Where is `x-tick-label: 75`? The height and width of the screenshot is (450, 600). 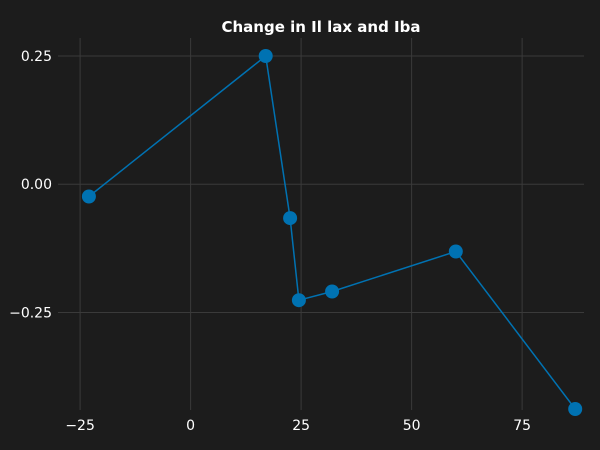
x-tick-label: 75 is located at coordinates (522, 426).